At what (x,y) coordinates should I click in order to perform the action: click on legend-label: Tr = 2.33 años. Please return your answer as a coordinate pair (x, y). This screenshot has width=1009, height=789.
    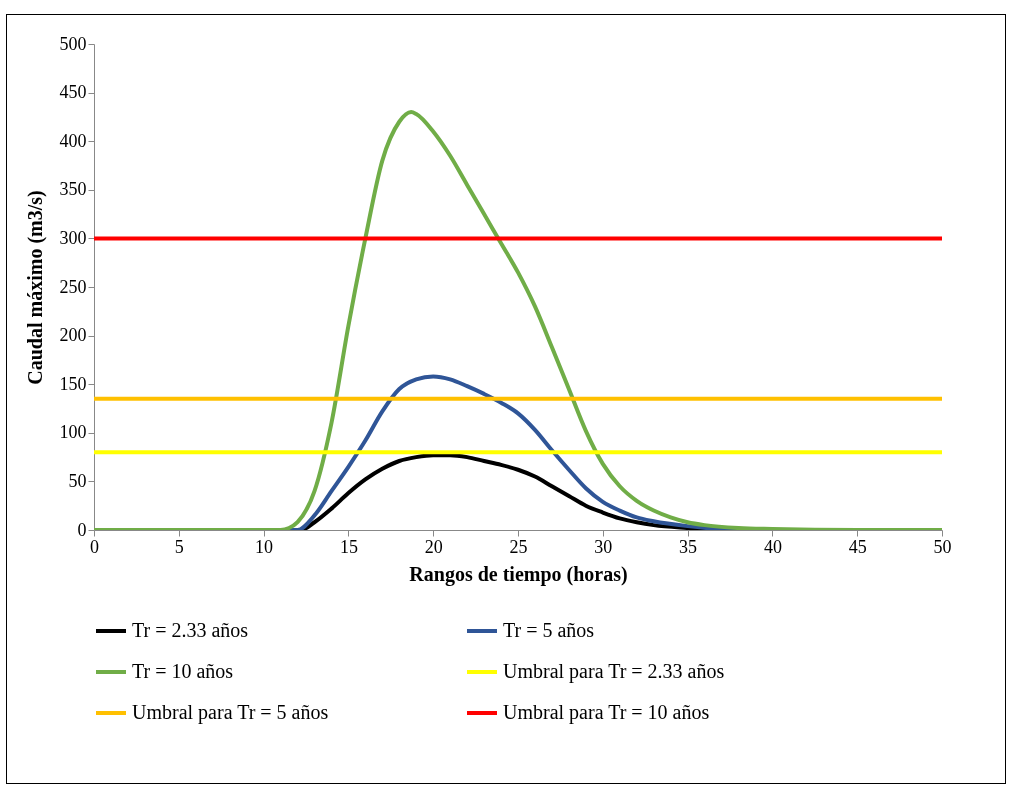
    Looking at the image, I should click on (190, 630).